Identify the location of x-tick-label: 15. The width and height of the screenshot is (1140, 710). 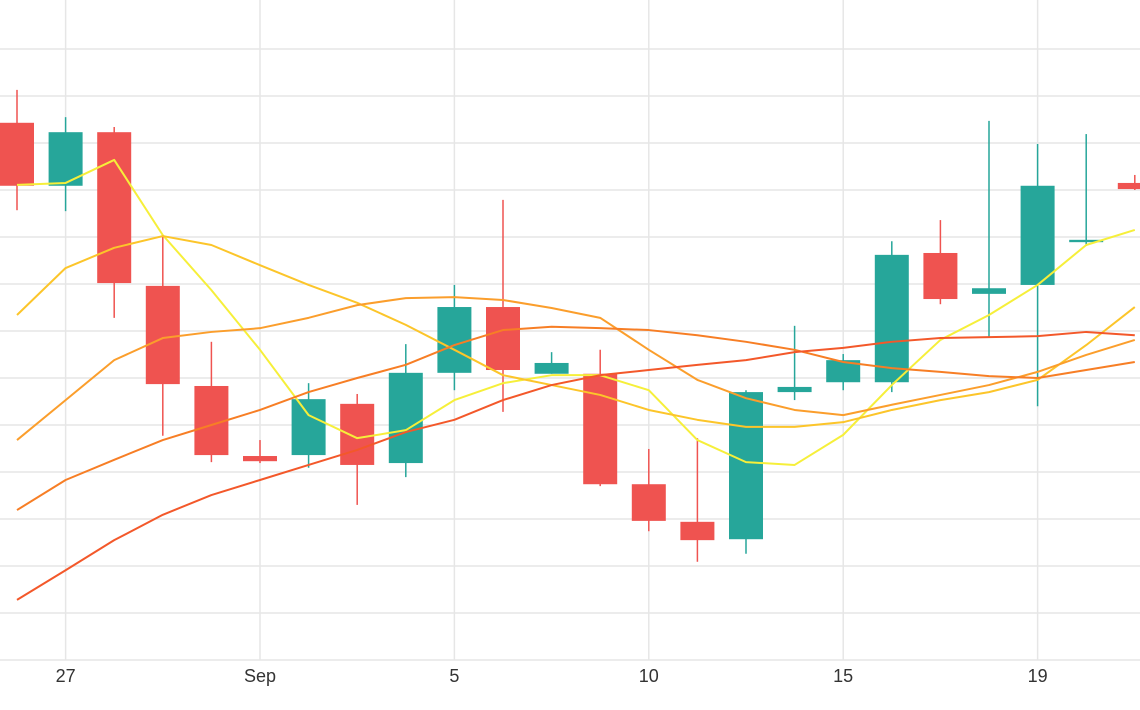
(843, 676).